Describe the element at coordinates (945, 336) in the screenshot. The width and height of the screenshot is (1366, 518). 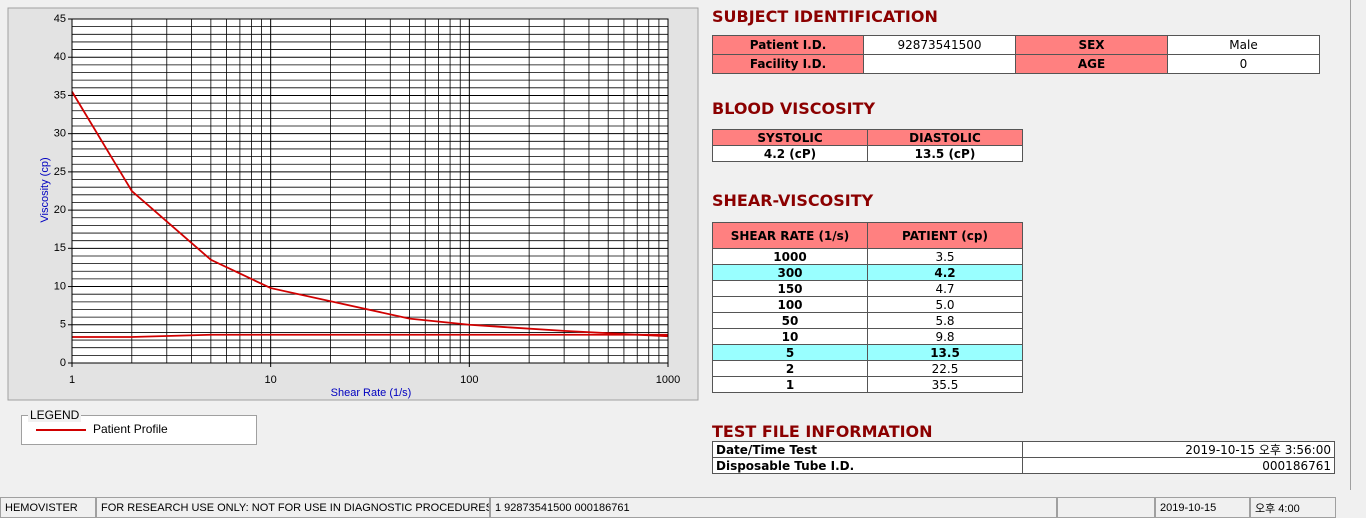
I see `table-cell: 9.8` at that location.